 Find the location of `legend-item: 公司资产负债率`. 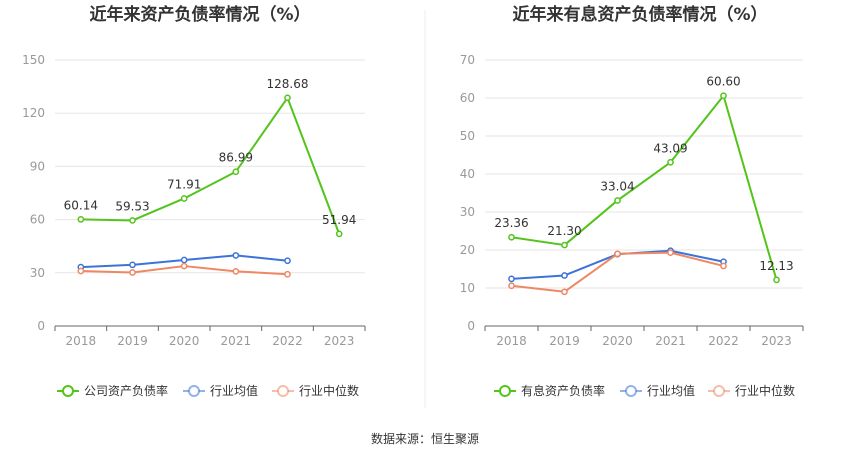

legend-item: 公司资产负债率 is located at coordinates (112, 390).